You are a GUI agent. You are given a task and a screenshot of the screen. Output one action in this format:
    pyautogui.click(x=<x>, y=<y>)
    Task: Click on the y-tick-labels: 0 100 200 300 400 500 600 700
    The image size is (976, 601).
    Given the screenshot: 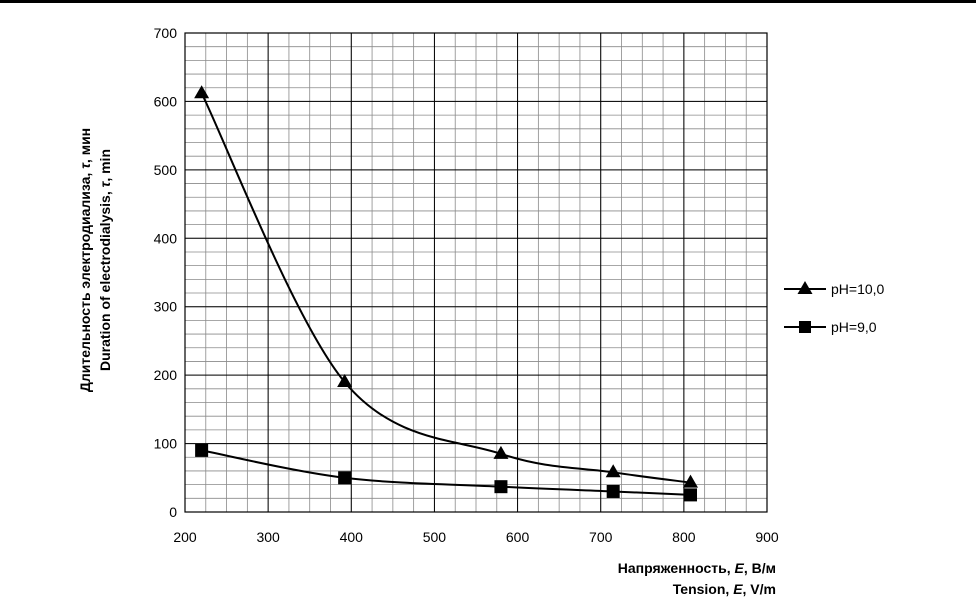 What is the action you would take?
    pyautogui.click(x=166, y=272)
    